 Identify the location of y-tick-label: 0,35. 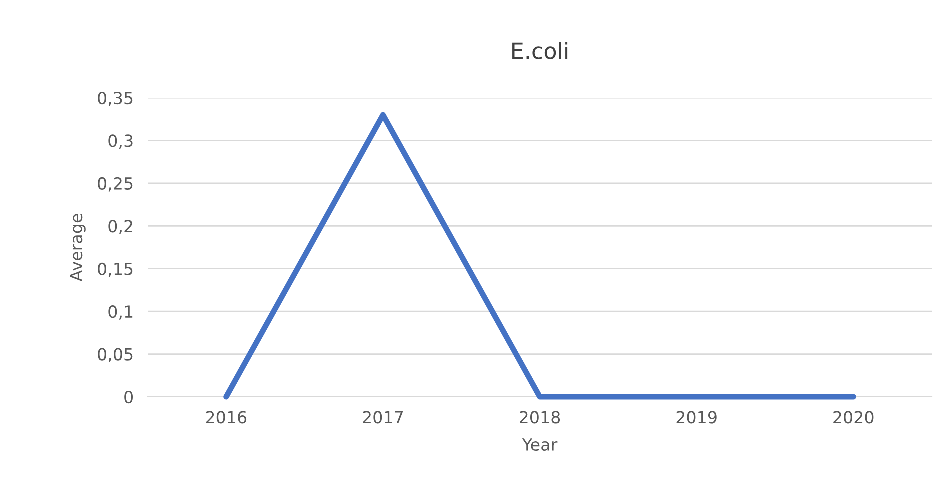
(115, 99).